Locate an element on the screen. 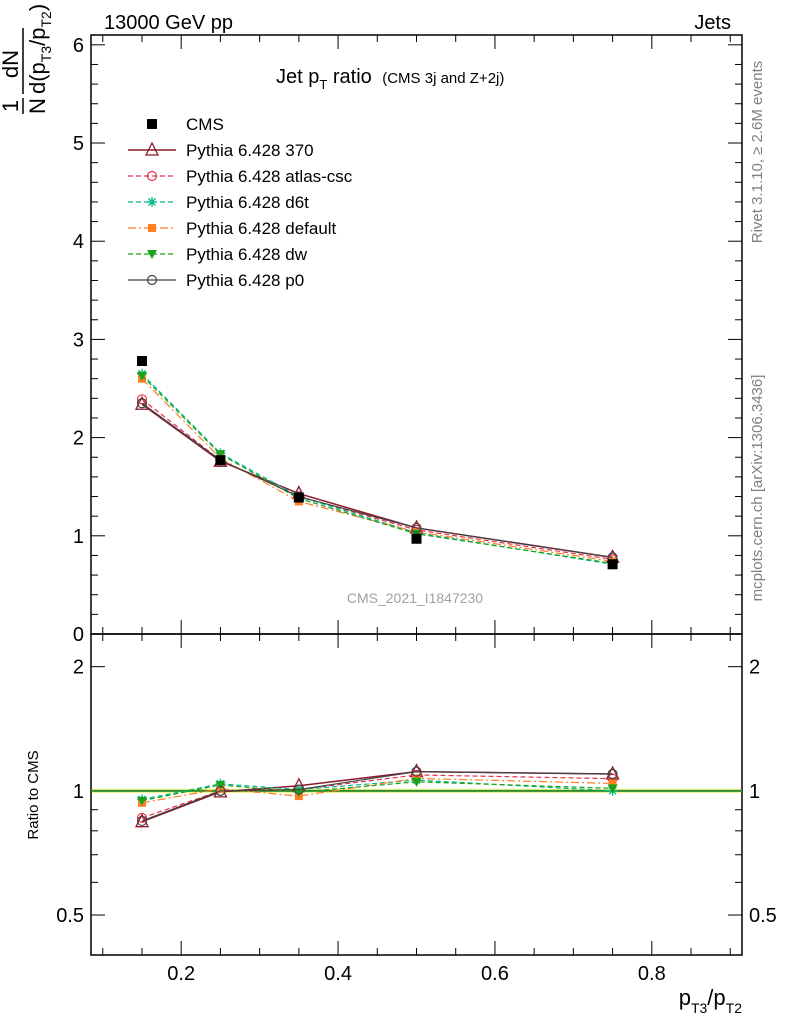  ratio-uncertainty-band is located at coordinates (416, 791).